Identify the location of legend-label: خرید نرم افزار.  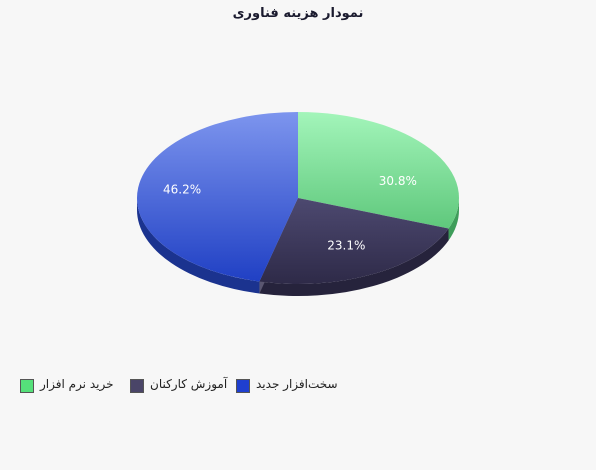
(77, 384).